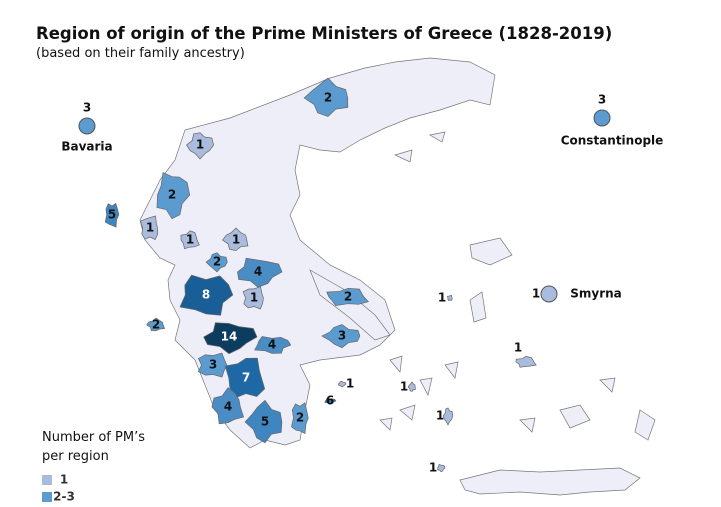  Describe the element at coordinates (140, 53) in the screenshot. I see `subtitle: (based on their family ancestry)` at that location.